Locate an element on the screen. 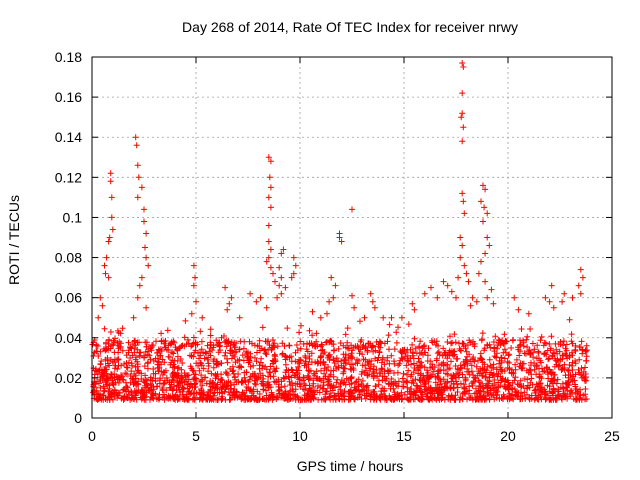 The height and width of the screenshot is (480, 640). y-tick-label: 0.1 is located at coordinates (73, 217).